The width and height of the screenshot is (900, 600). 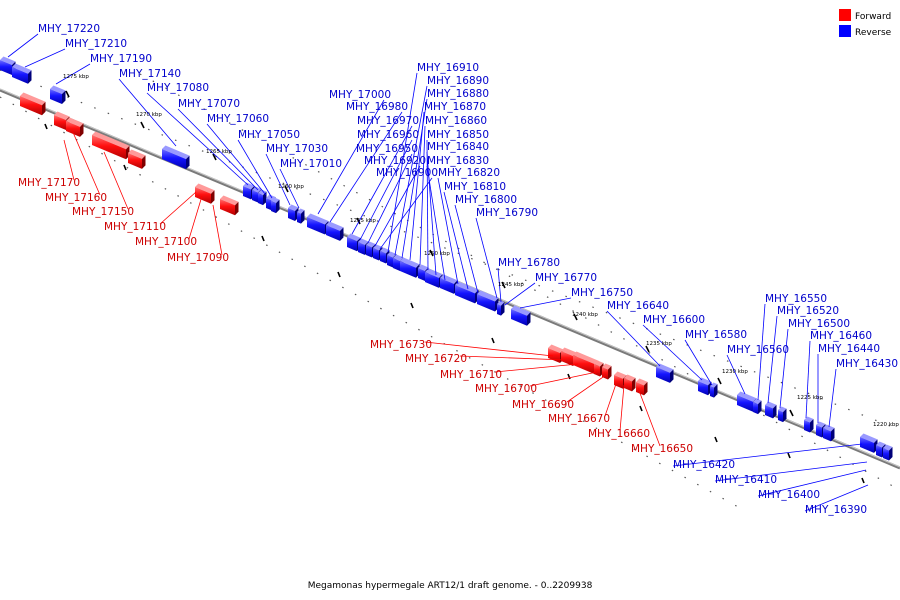 What do you see at coordinates (808, 311) in the screenshot?
I see `reverse-gene-label: MHY_16520` at bounding box center [808, 311].